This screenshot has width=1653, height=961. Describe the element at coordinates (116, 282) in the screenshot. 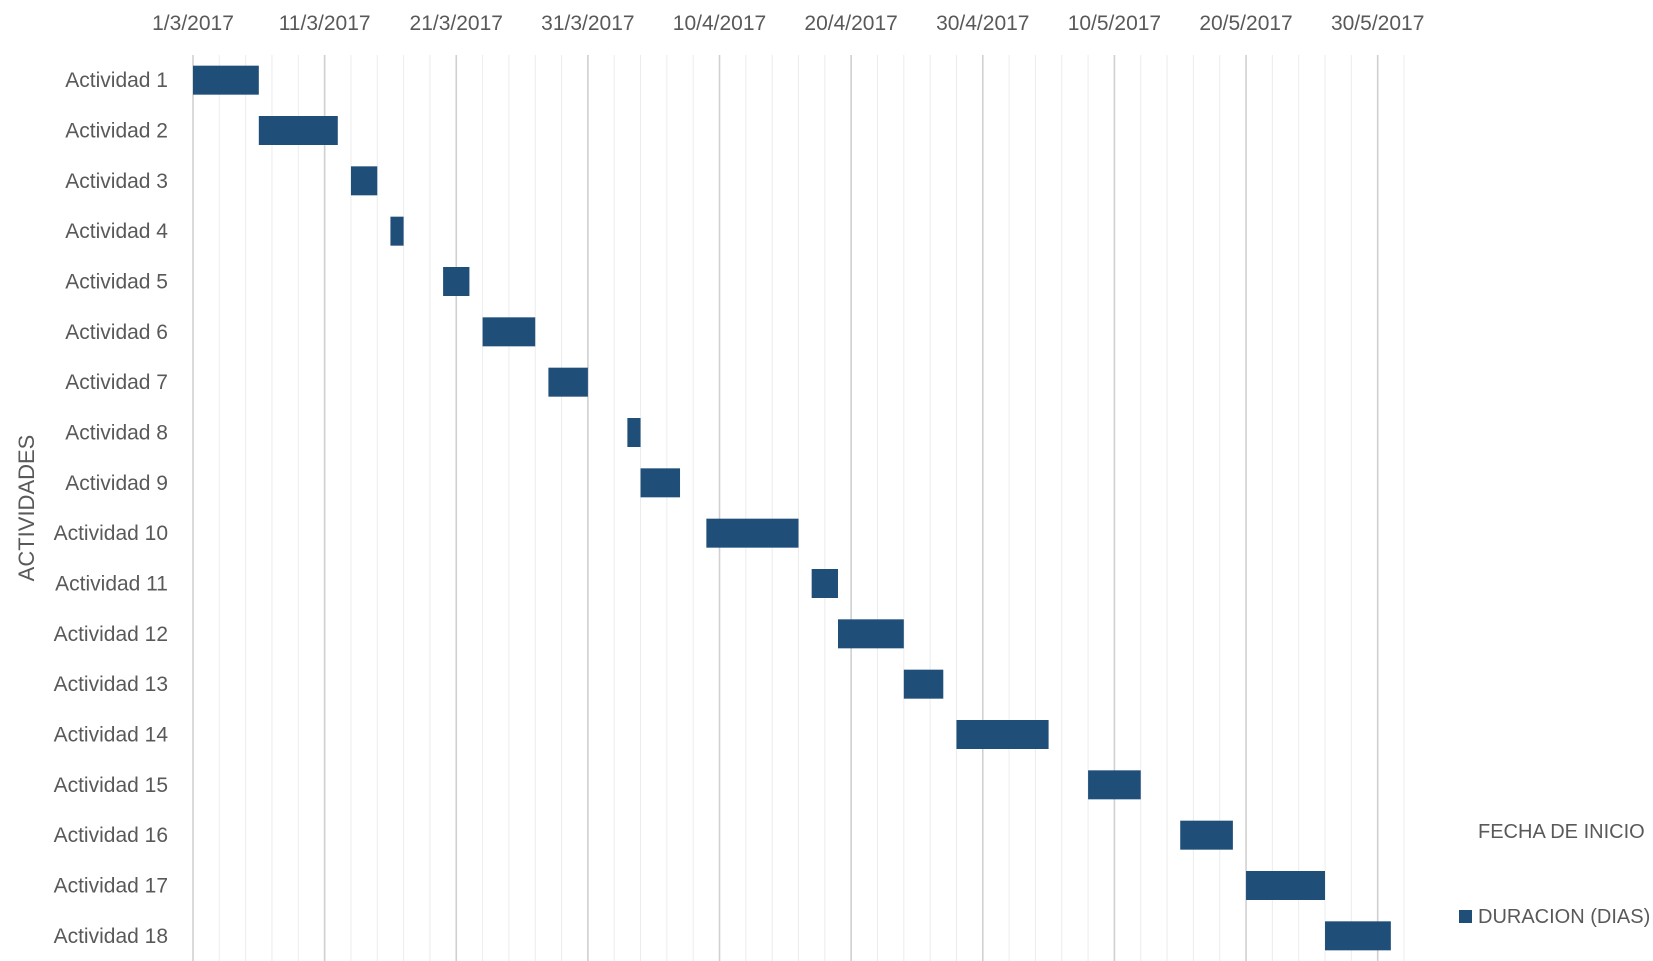

I see `category-label: Actividad 5` at that location.